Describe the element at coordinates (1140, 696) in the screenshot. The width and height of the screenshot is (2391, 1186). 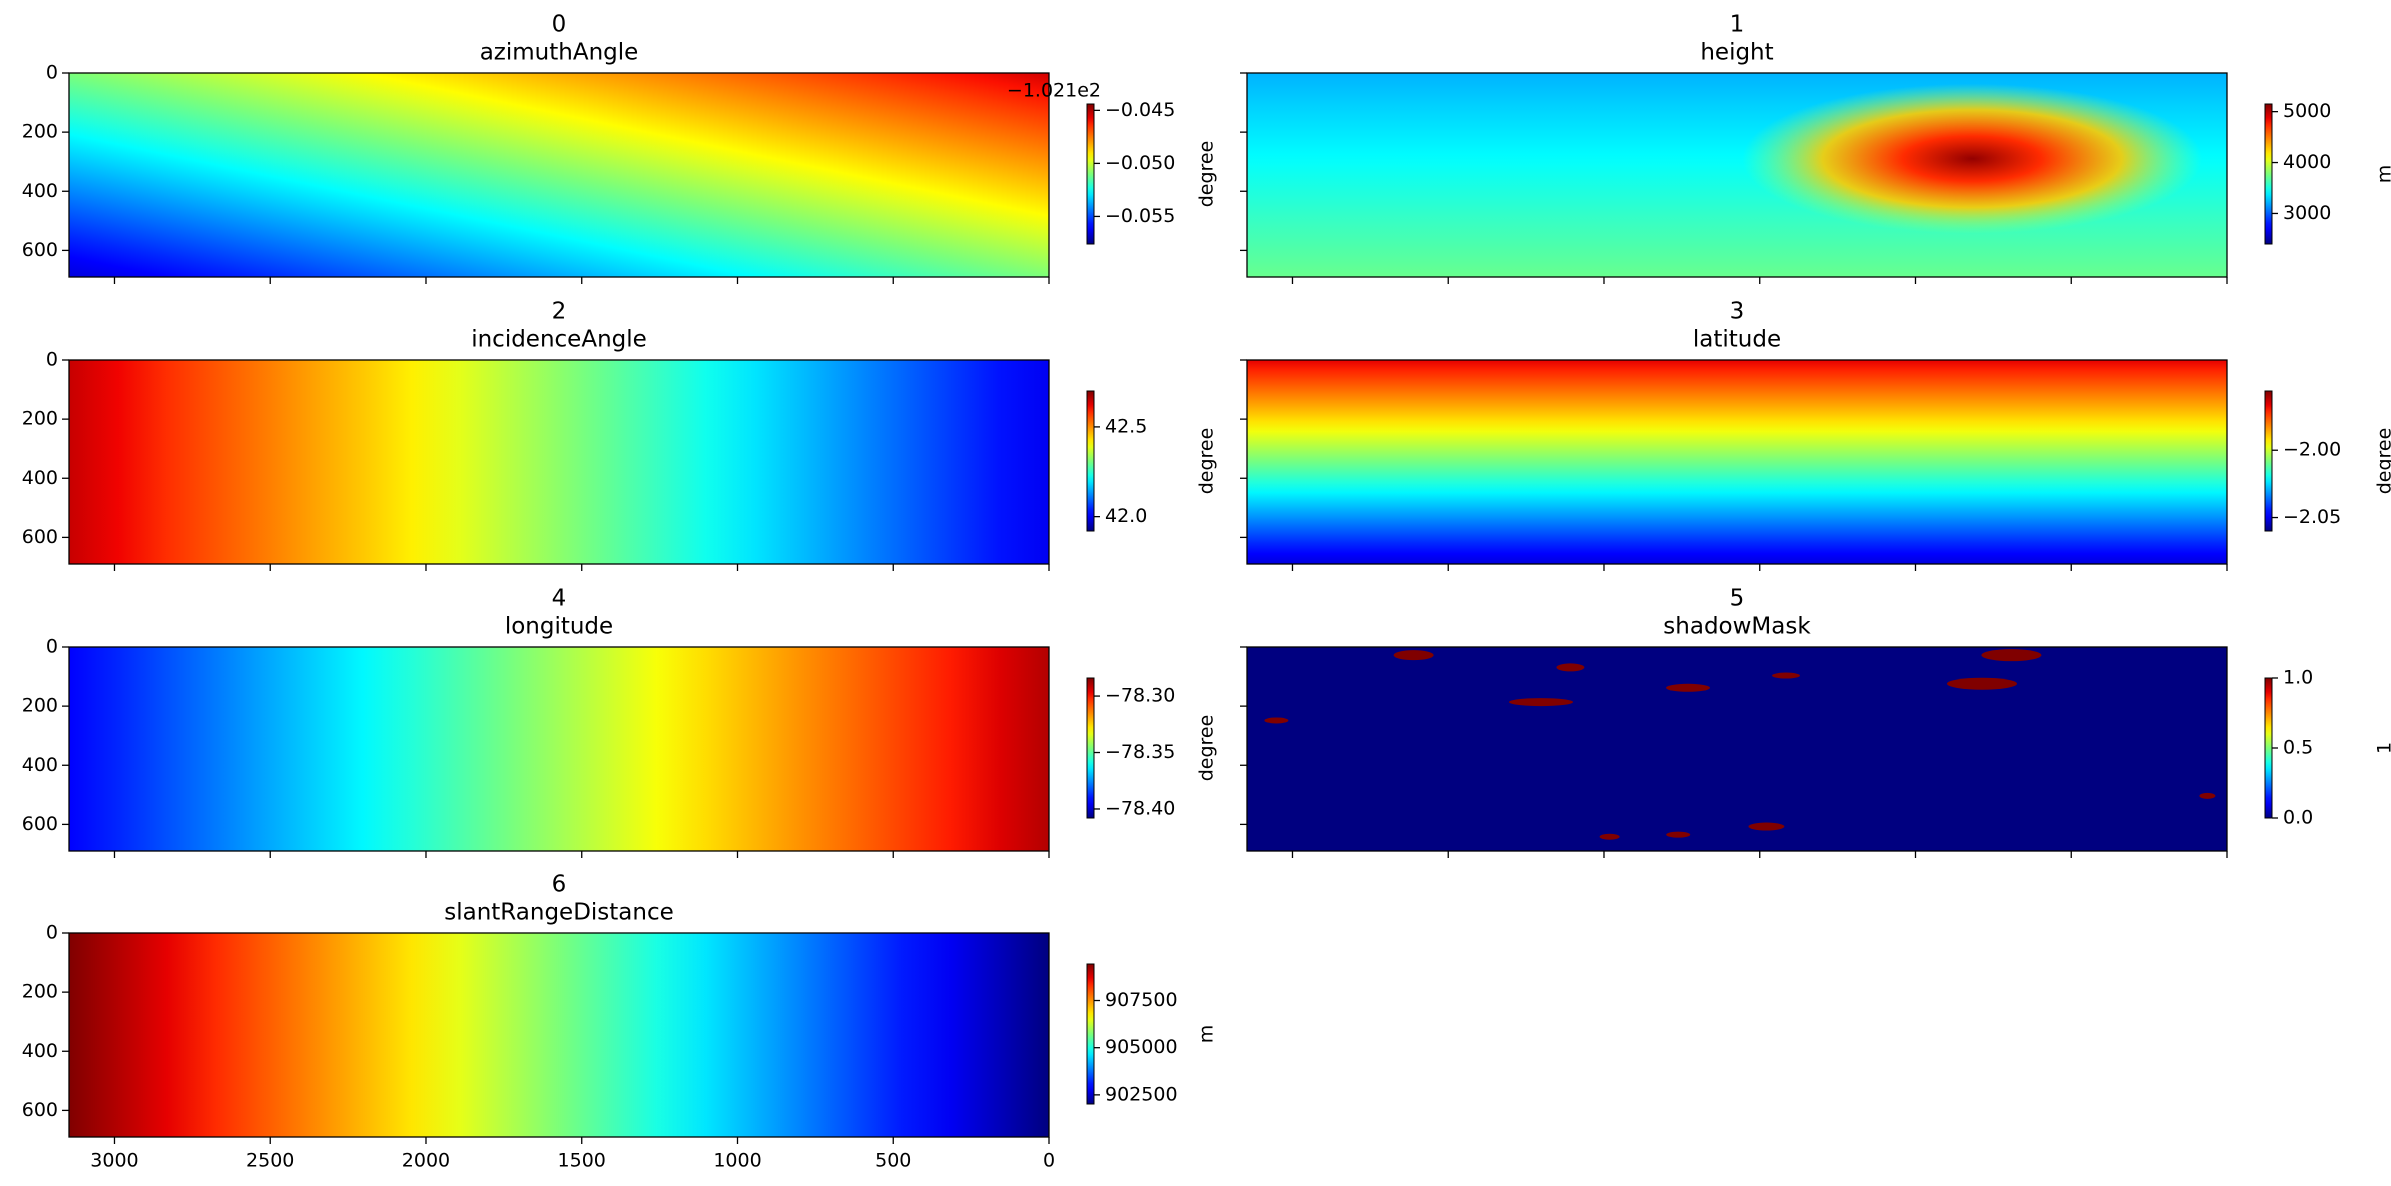
I see `colorbar-tick-label: −78.30` at that location.